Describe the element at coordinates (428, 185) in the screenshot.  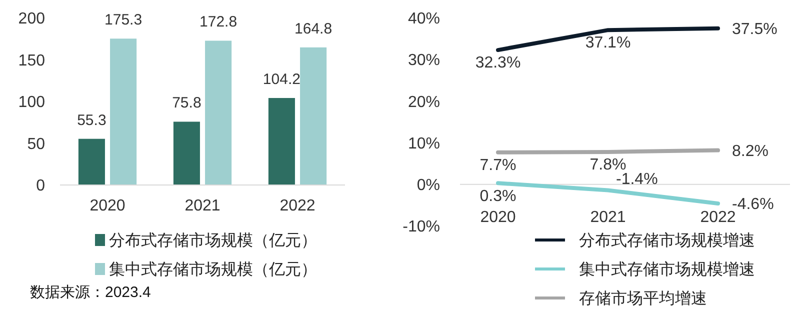
I see `y-tick-label: 0%` at that location.